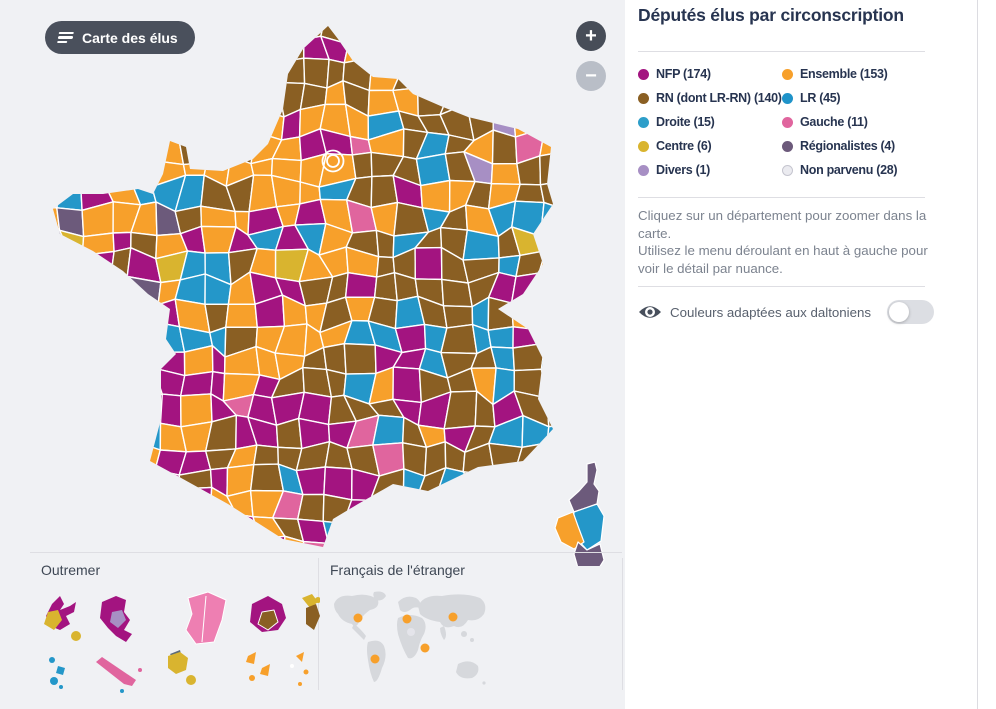 The width and height of the screenshot is (996, 709). What do you see at coordinates (175, 642) in the screenshot?
I see `outremer-map` at bounding box center [175, 642].